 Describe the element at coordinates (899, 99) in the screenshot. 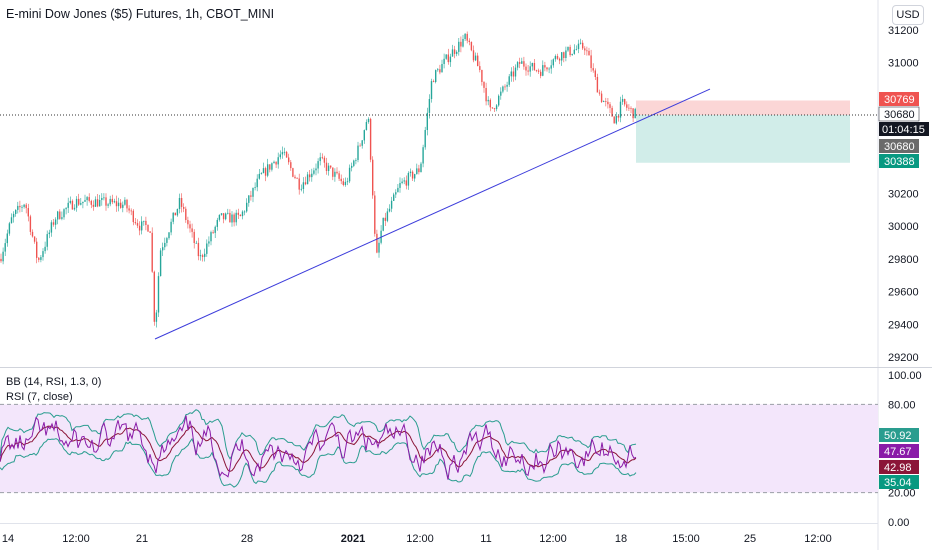

I see `price-label-stop: 30769` at that location.